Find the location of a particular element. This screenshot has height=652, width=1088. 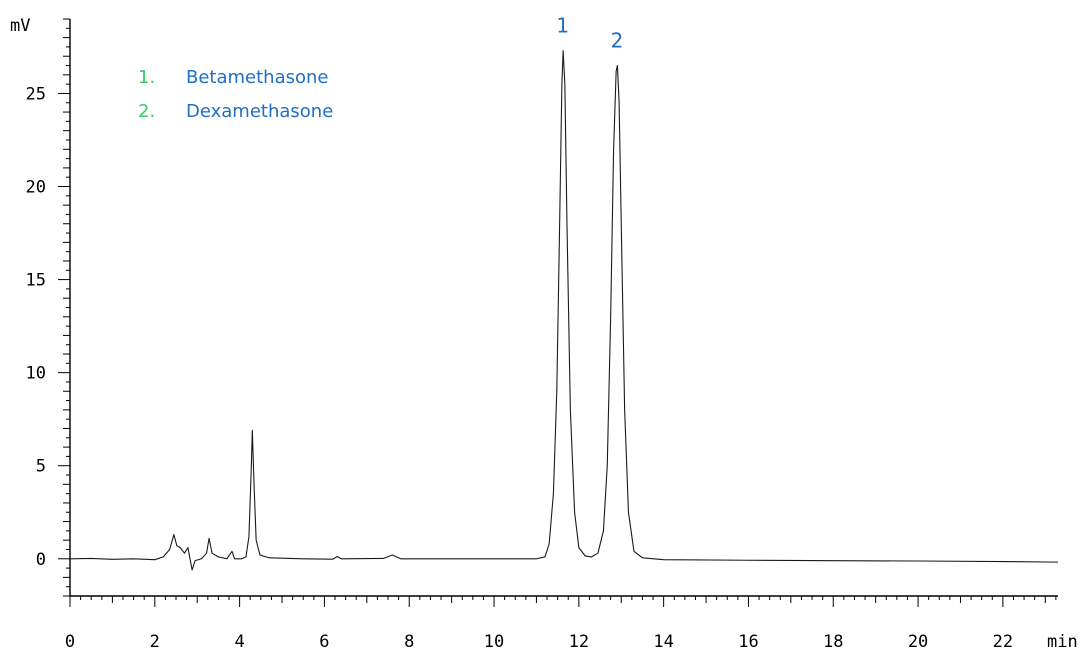

x-tick-label: 2 is located at coordinates (155, 642).